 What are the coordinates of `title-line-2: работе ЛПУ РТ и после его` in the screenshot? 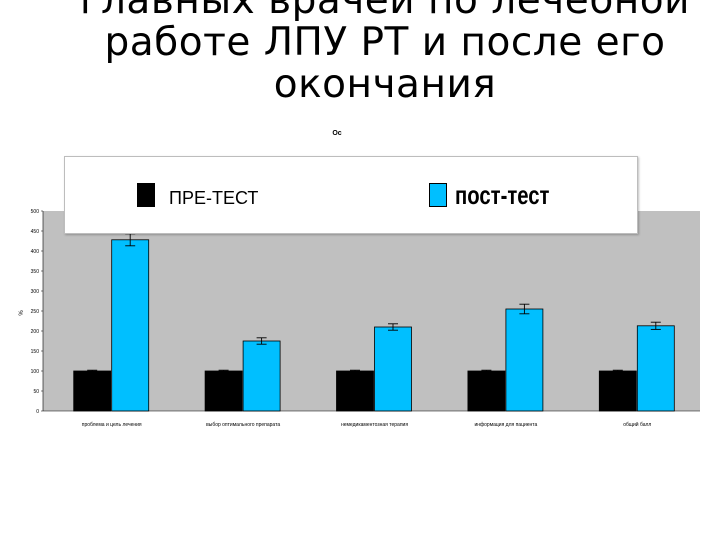 It's located at (385, 42).